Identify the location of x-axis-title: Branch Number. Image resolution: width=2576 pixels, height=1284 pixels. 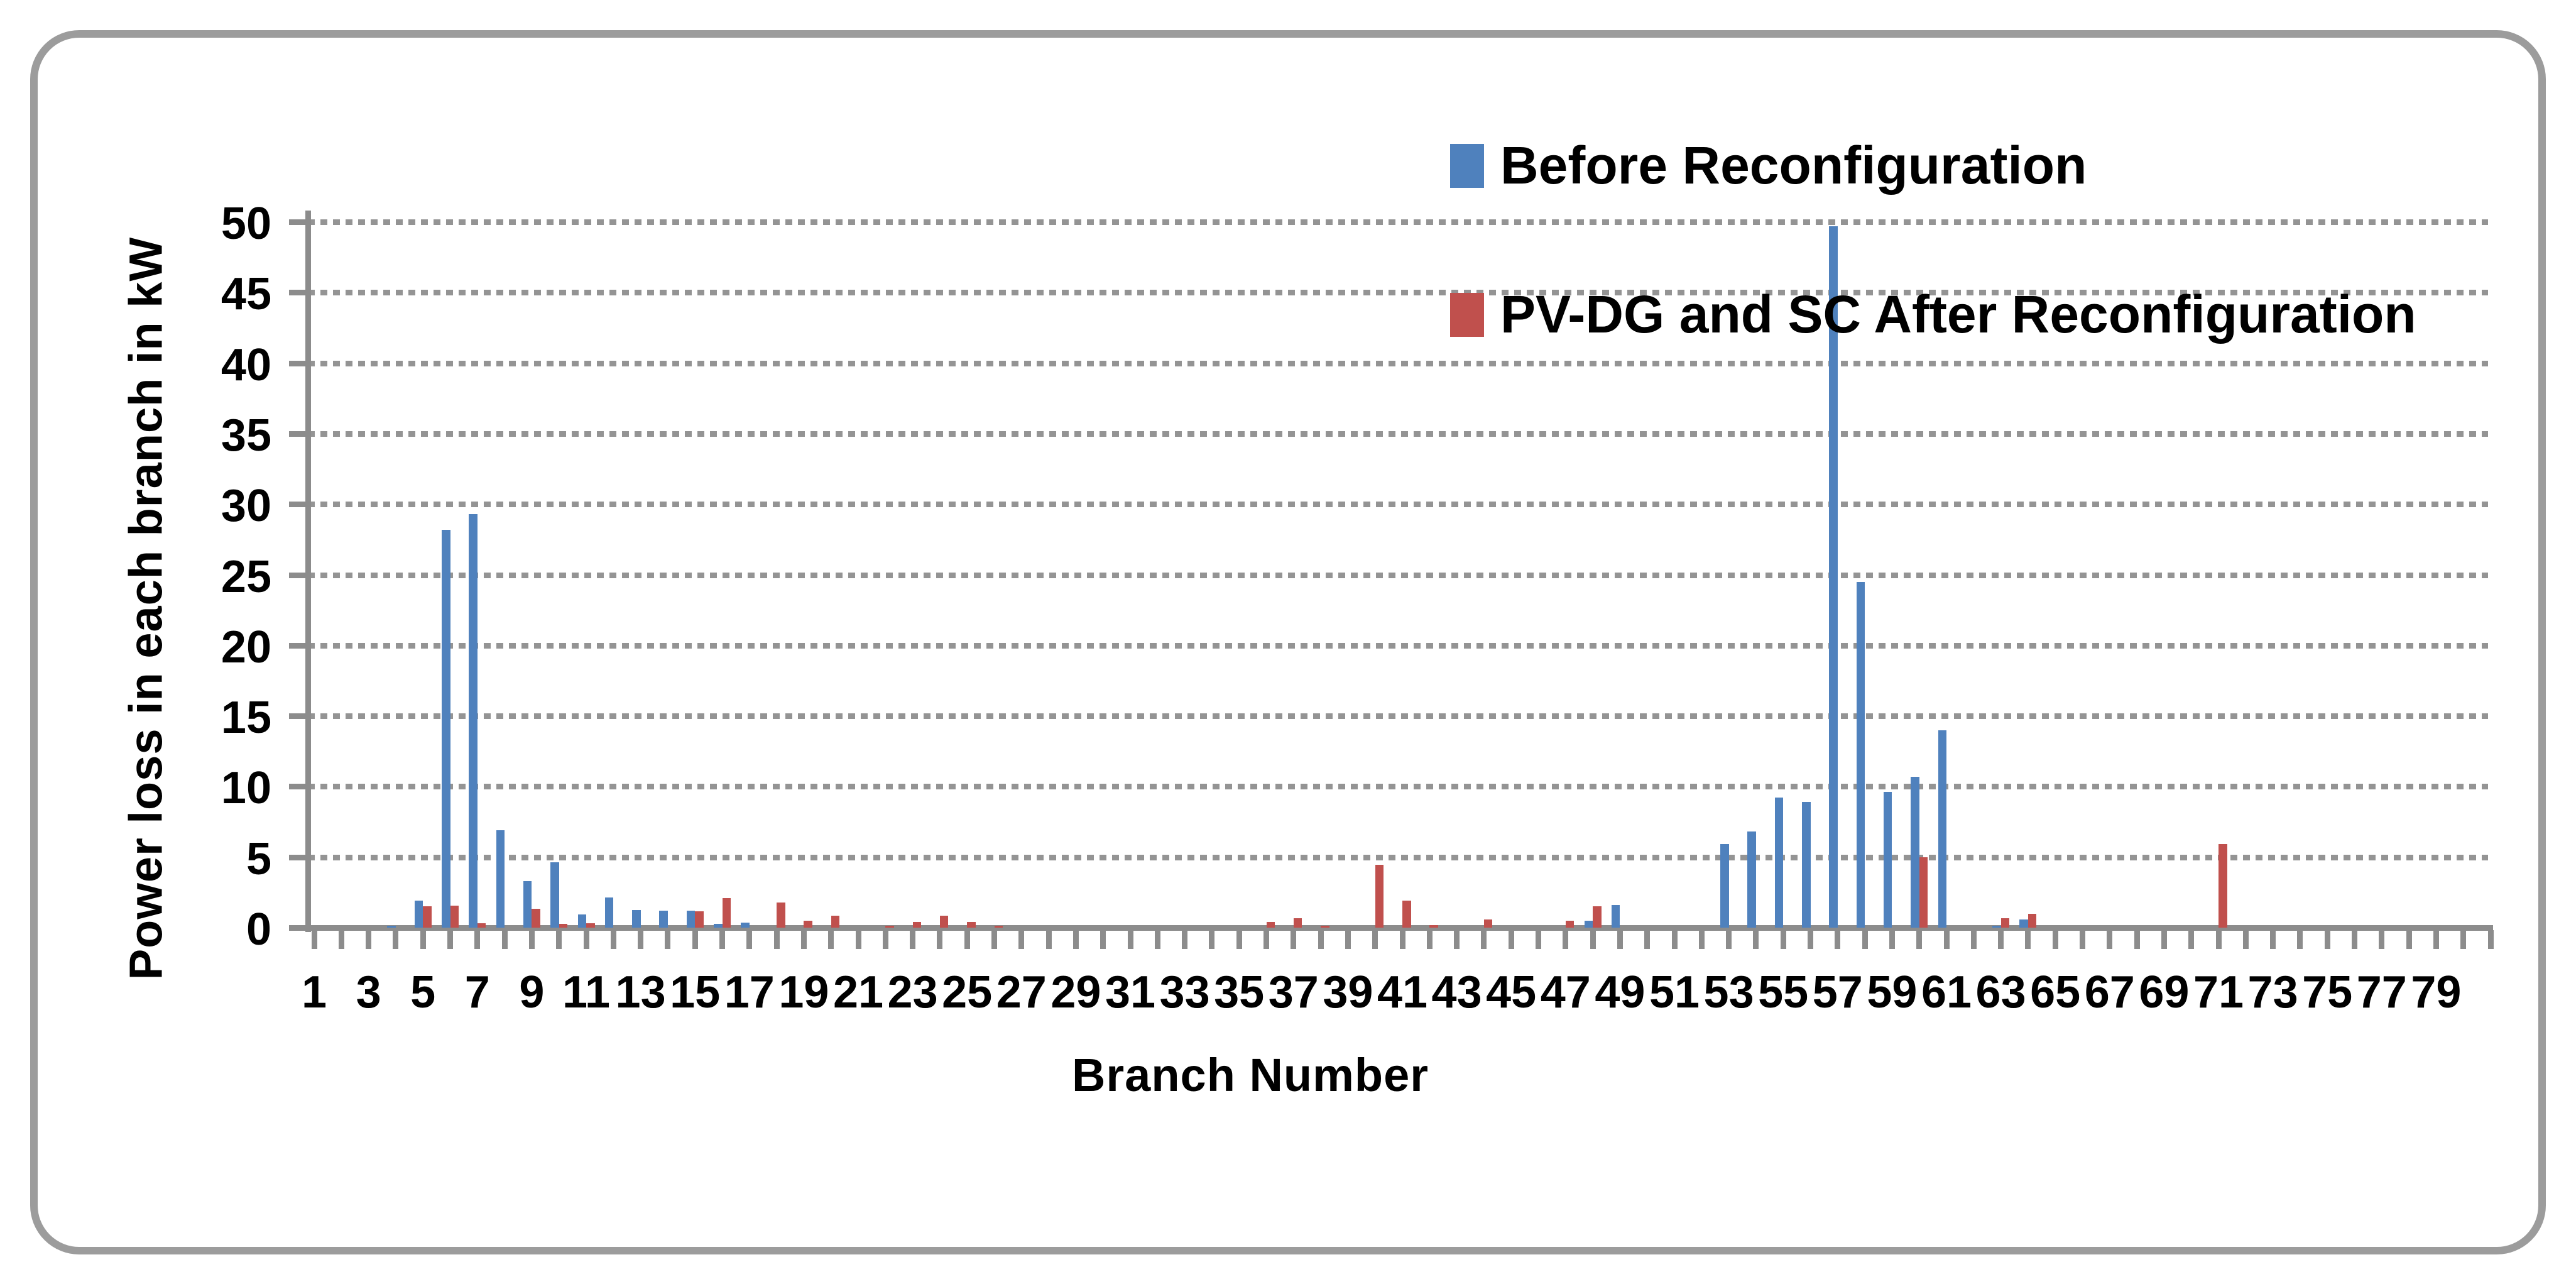
(1250, 1075).